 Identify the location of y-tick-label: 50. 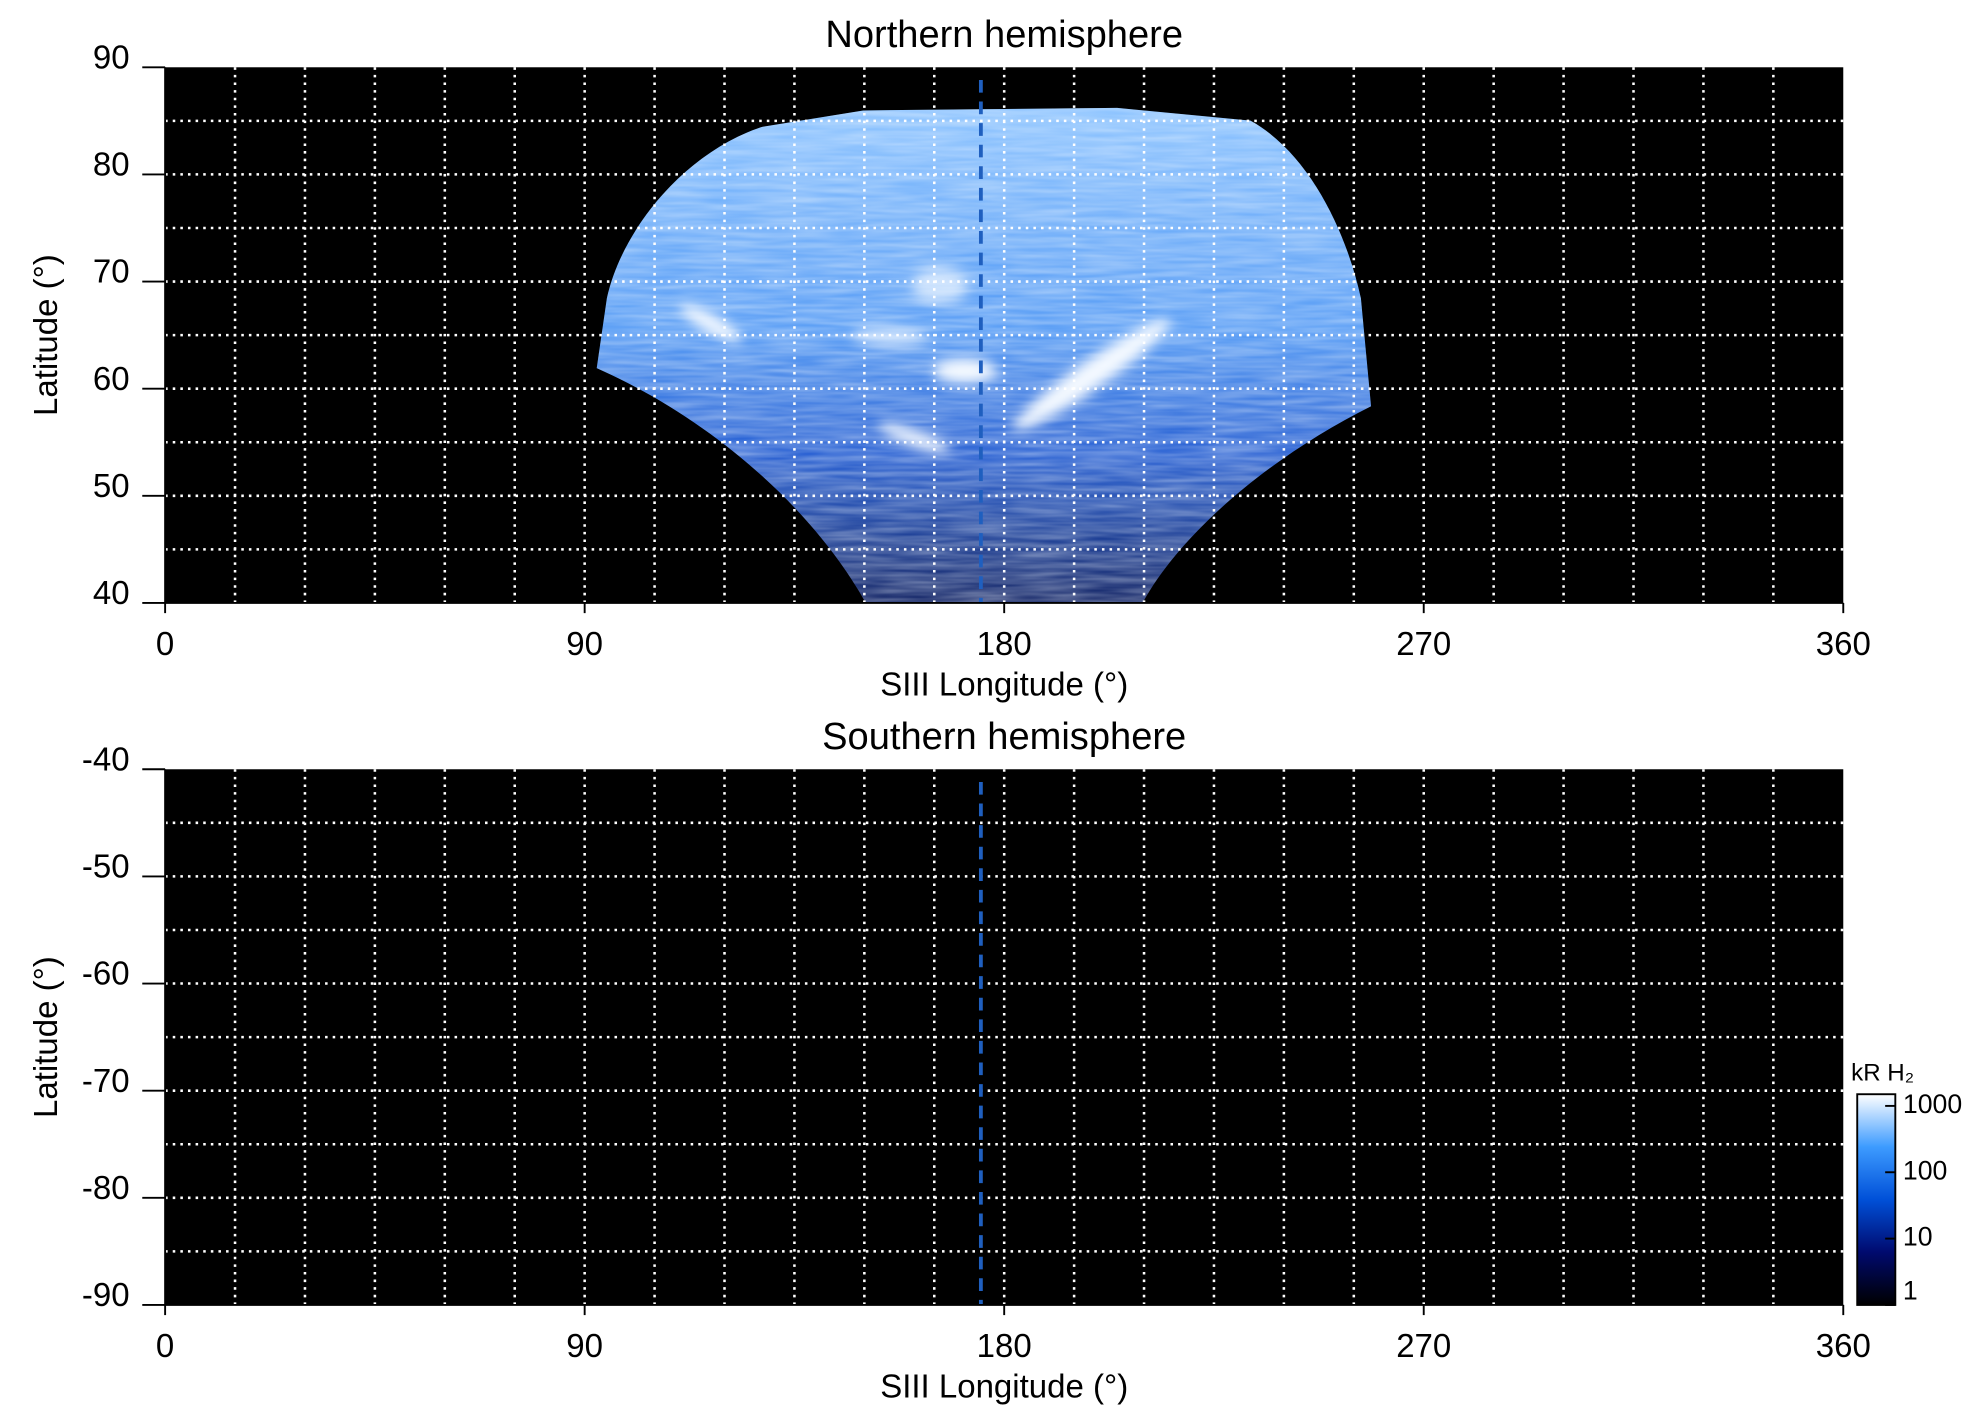
(111, 485).